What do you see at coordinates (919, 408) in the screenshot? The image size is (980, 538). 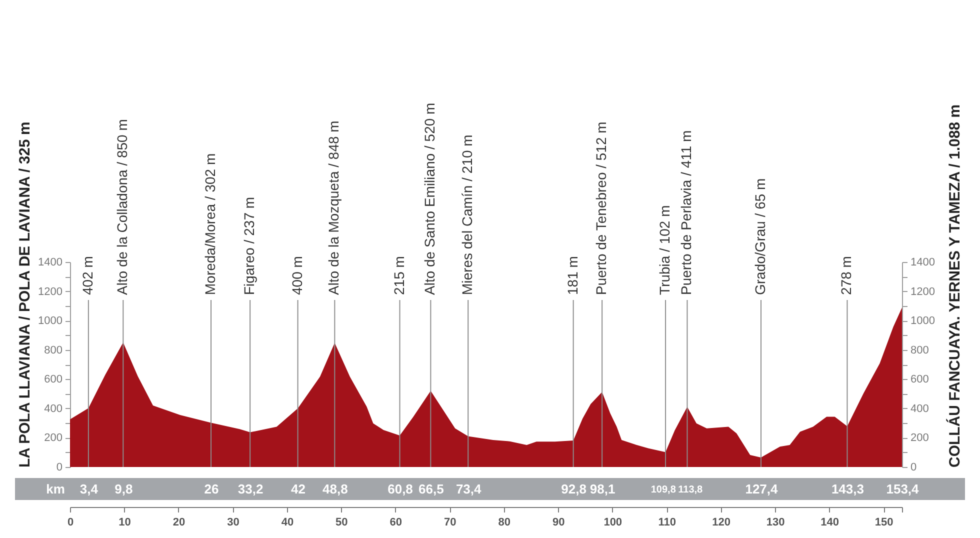 I see `y2-tick-label: 400` at bounding box center [919, 408].